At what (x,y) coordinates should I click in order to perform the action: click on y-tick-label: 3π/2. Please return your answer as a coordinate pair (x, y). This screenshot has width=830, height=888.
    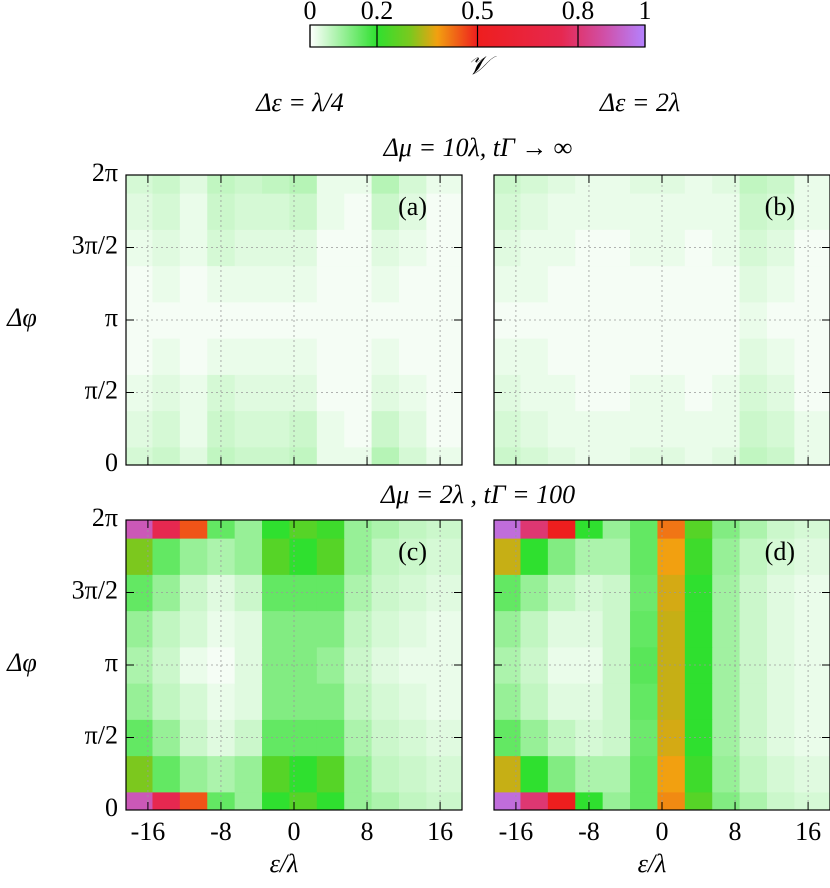
    Looking at the image, I should click on (95, 244).